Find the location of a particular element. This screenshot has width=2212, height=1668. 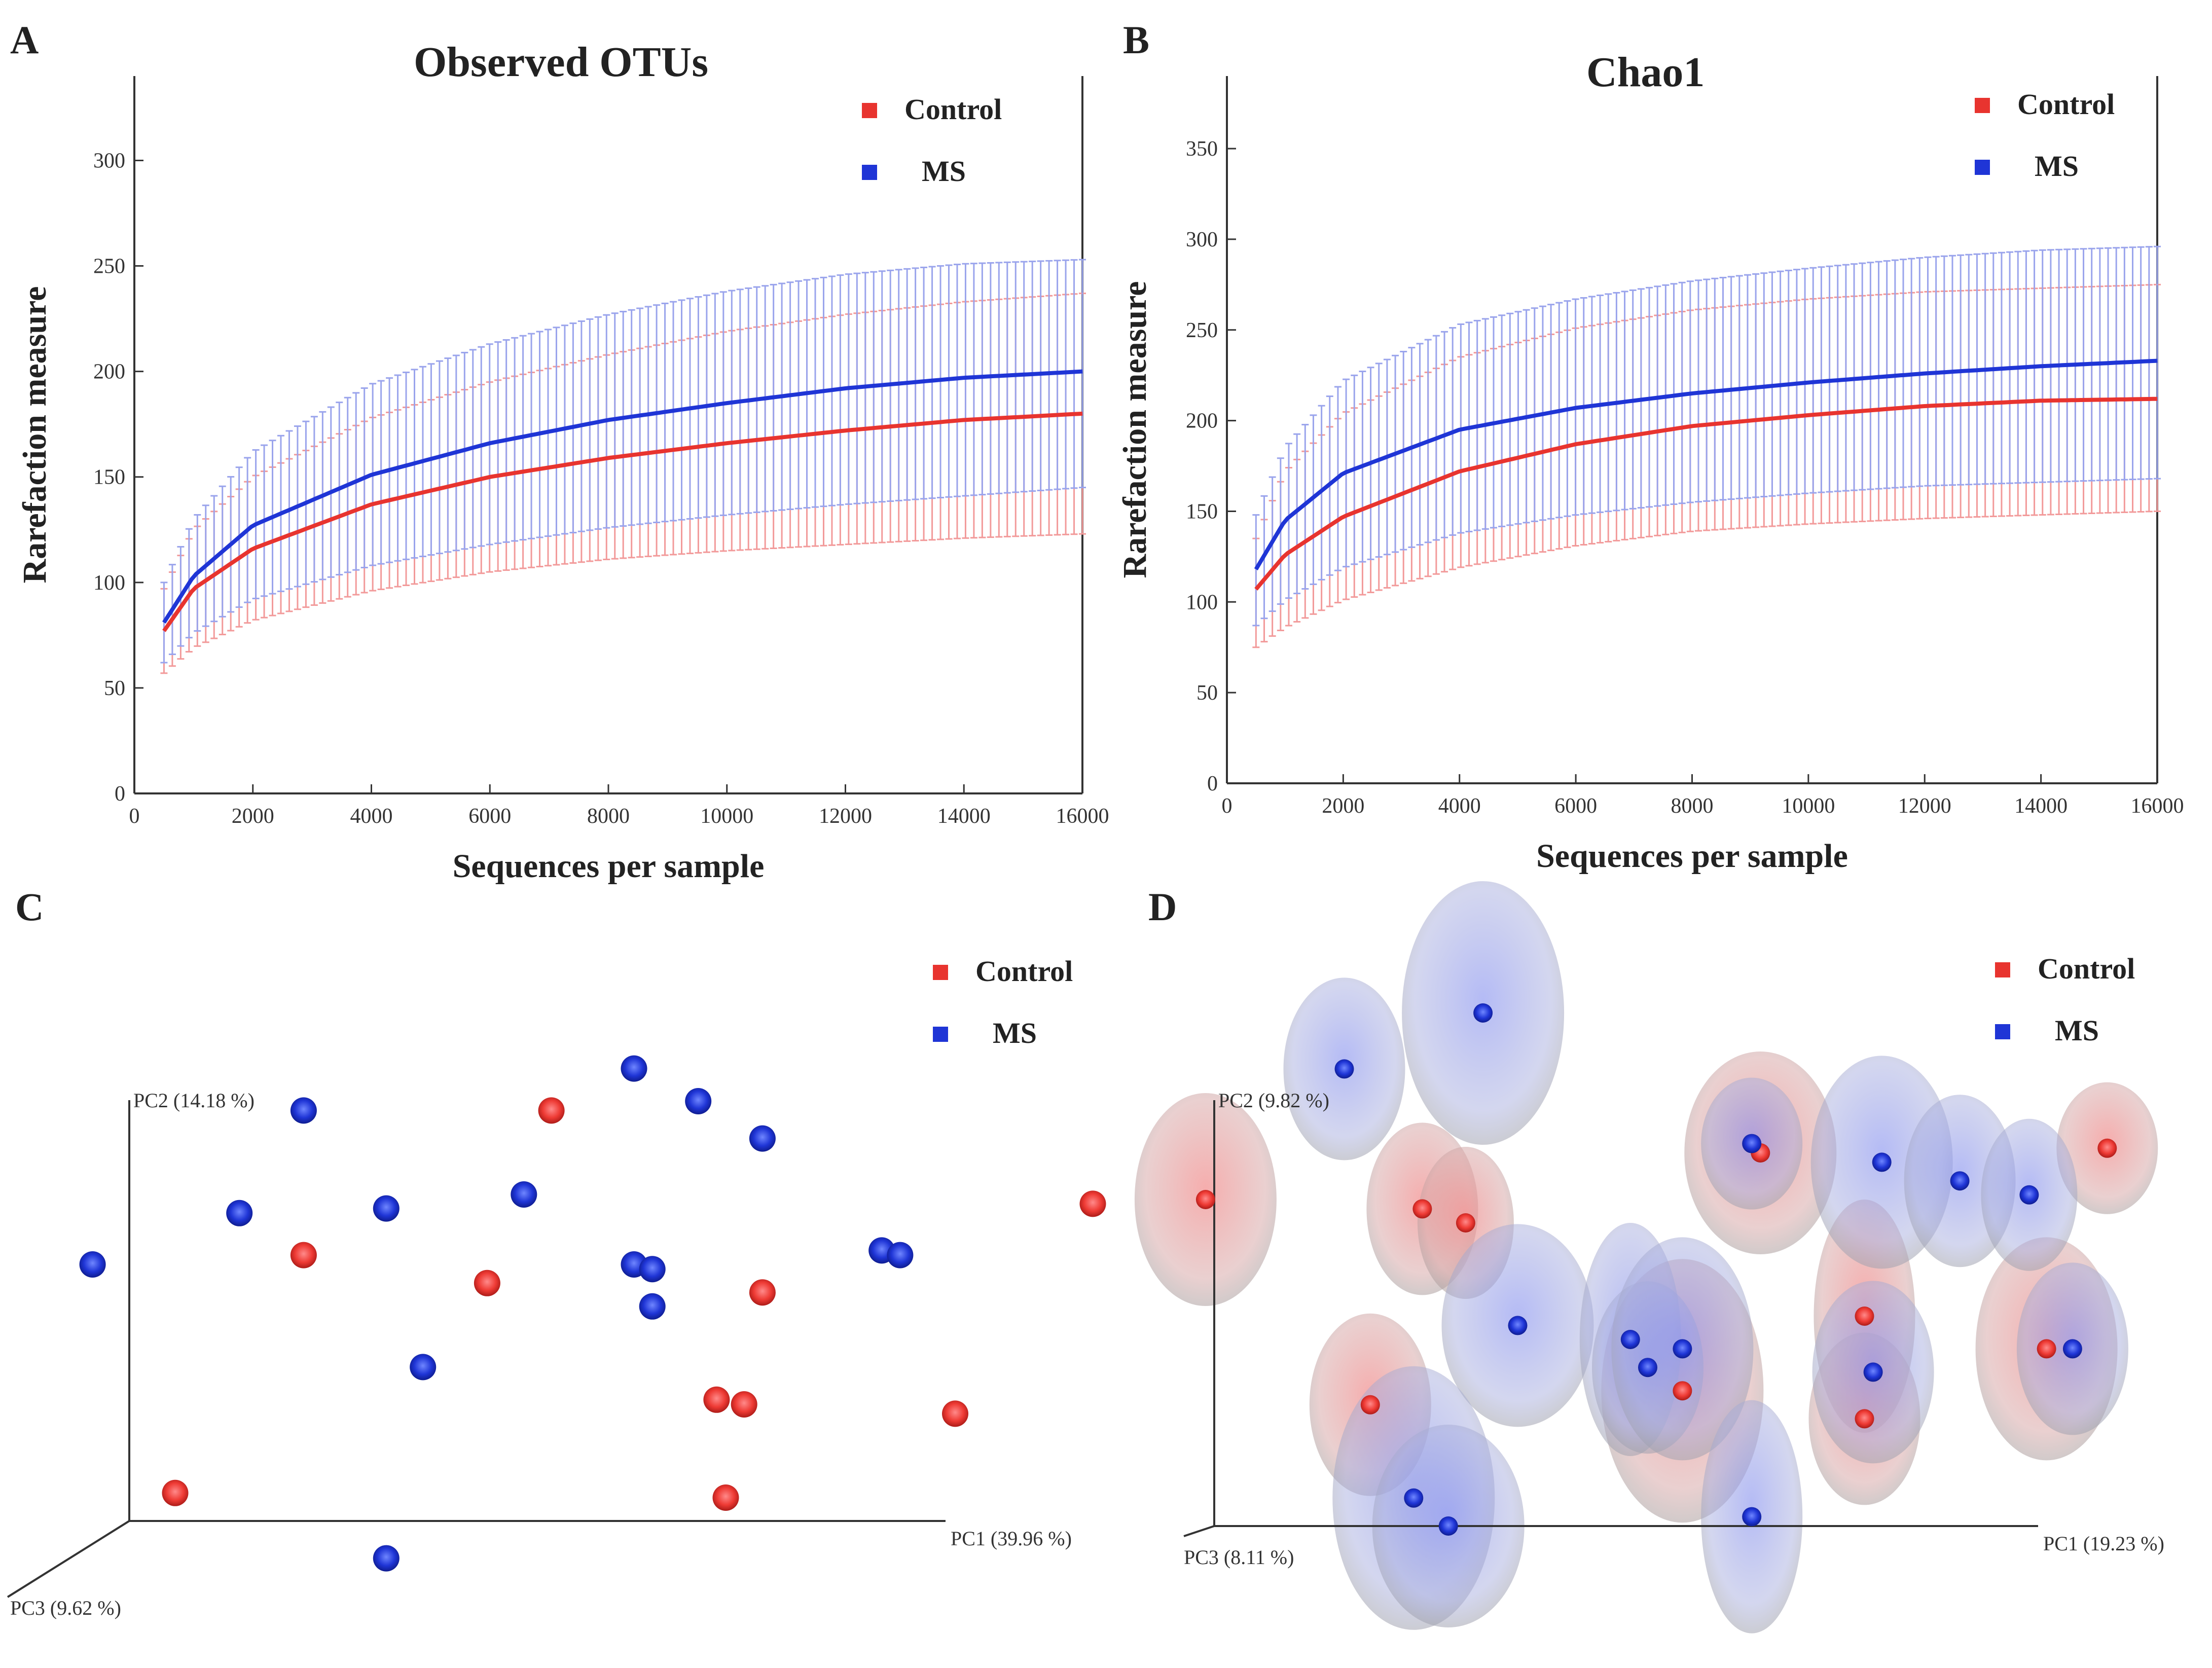

pc1-axis-label: PC1 (39.96 %) is located at coordinates (1011, 1538).